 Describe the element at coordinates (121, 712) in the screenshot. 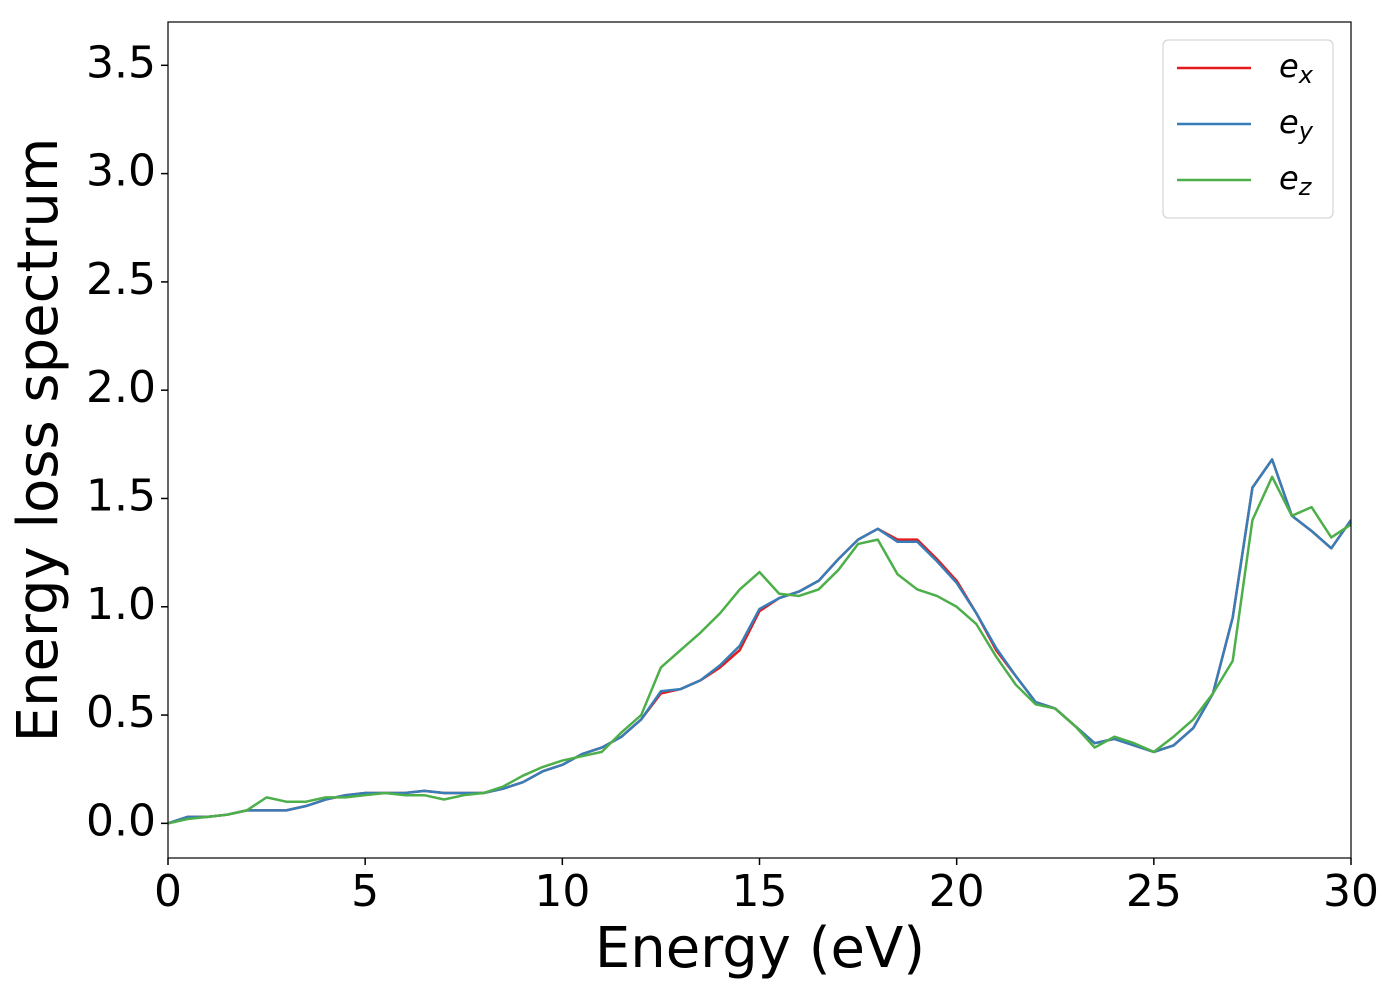

I see `y-tick-label: 0.5` at that location.